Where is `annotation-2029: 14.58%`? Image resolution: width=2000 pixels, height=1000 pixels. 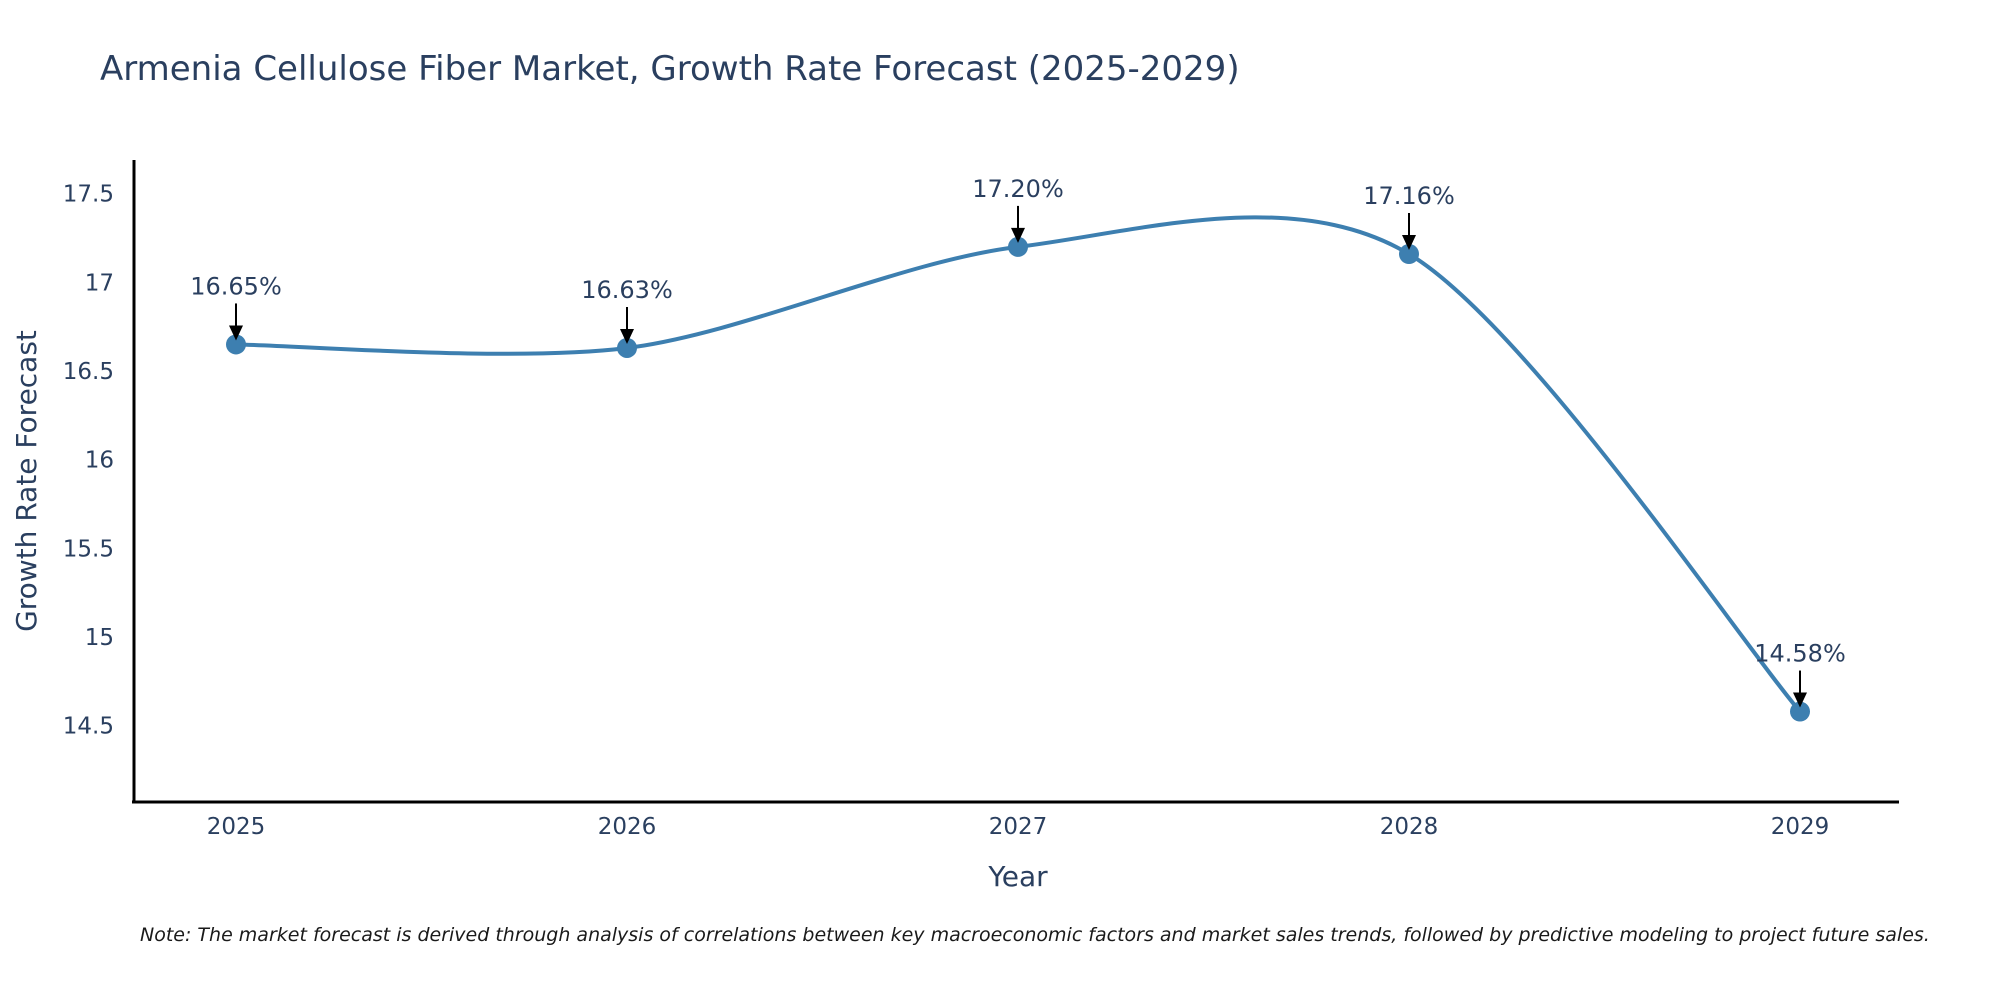 annotation-2029: 14.58% is located at coordinates (1800, 674).